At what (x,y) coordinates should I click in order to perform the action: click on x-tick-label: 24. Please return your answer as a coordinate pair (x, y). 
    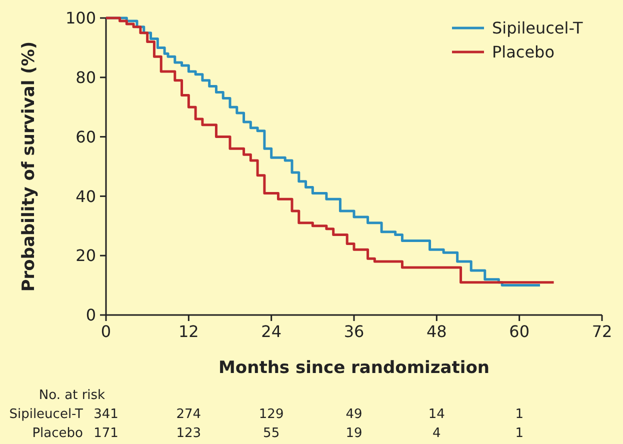
    Looking at the image, I should click on (271, 331).